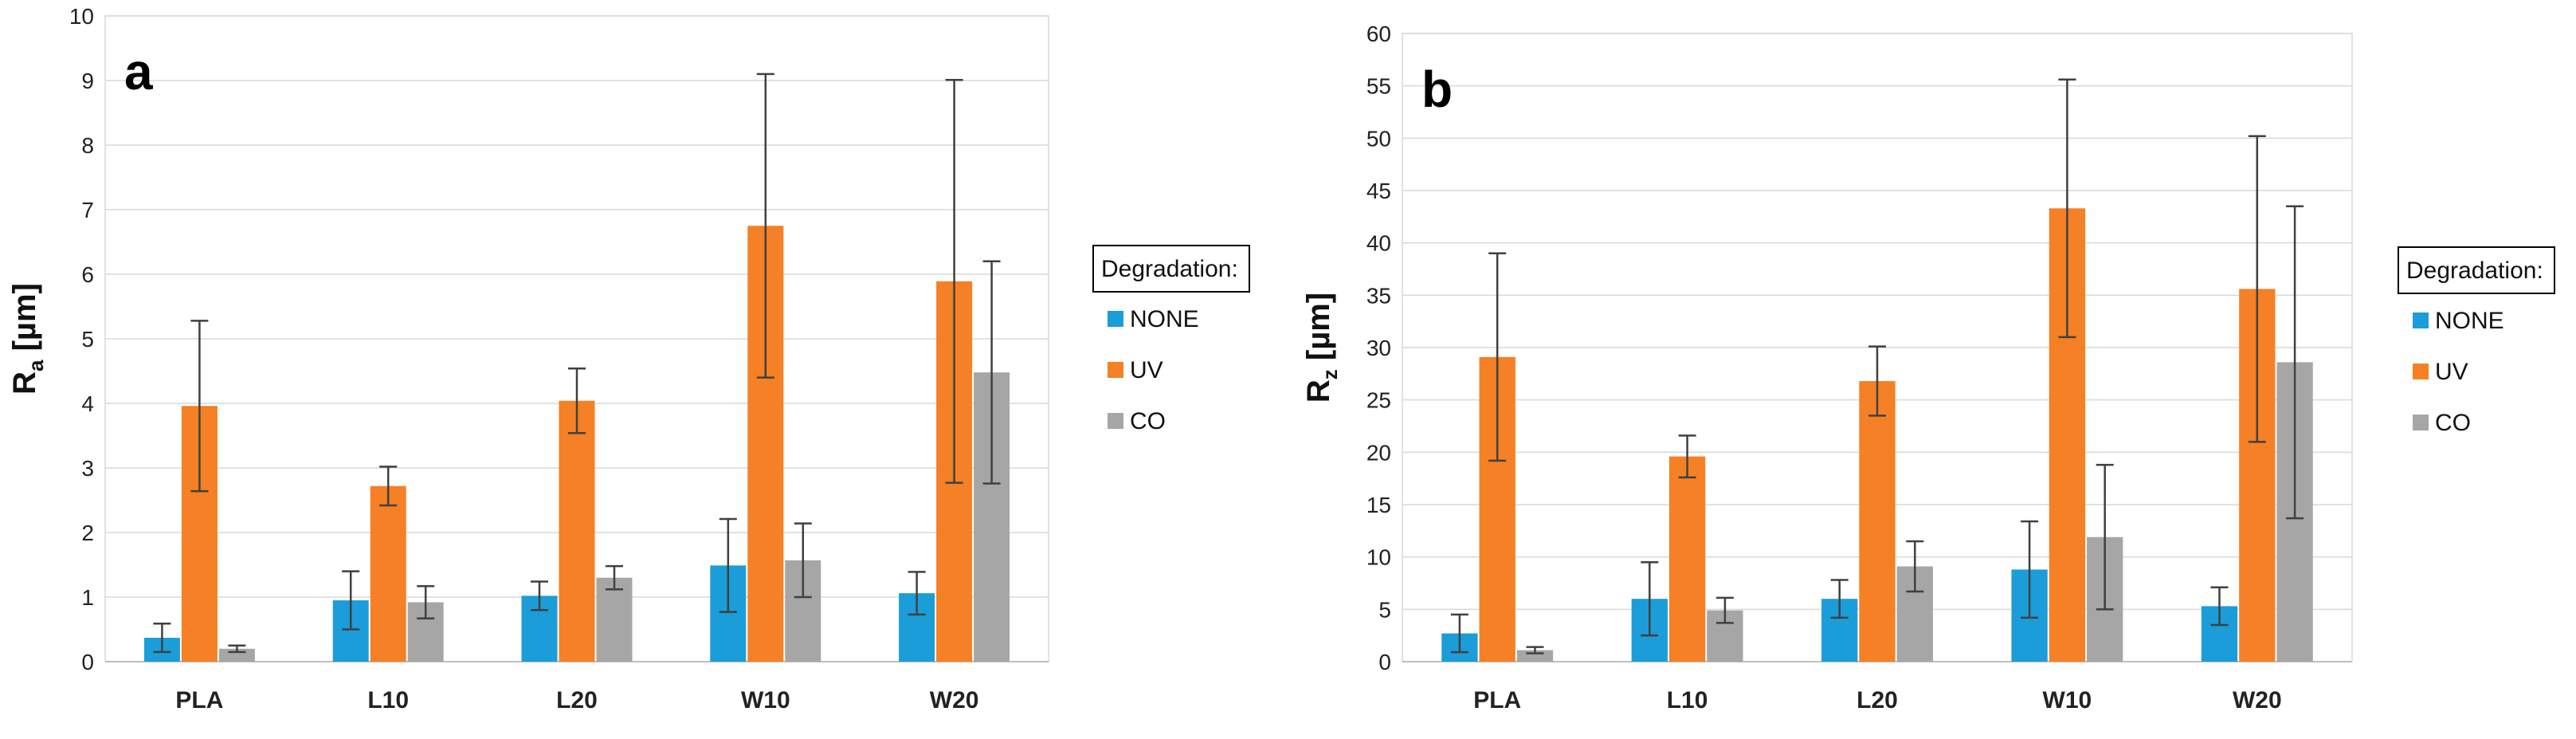 The height and width of the screenshot is (739, 2576). Describe the element at coordinates (88, 81) in the screenshot. I see `y-tick-label: 9` at that location.